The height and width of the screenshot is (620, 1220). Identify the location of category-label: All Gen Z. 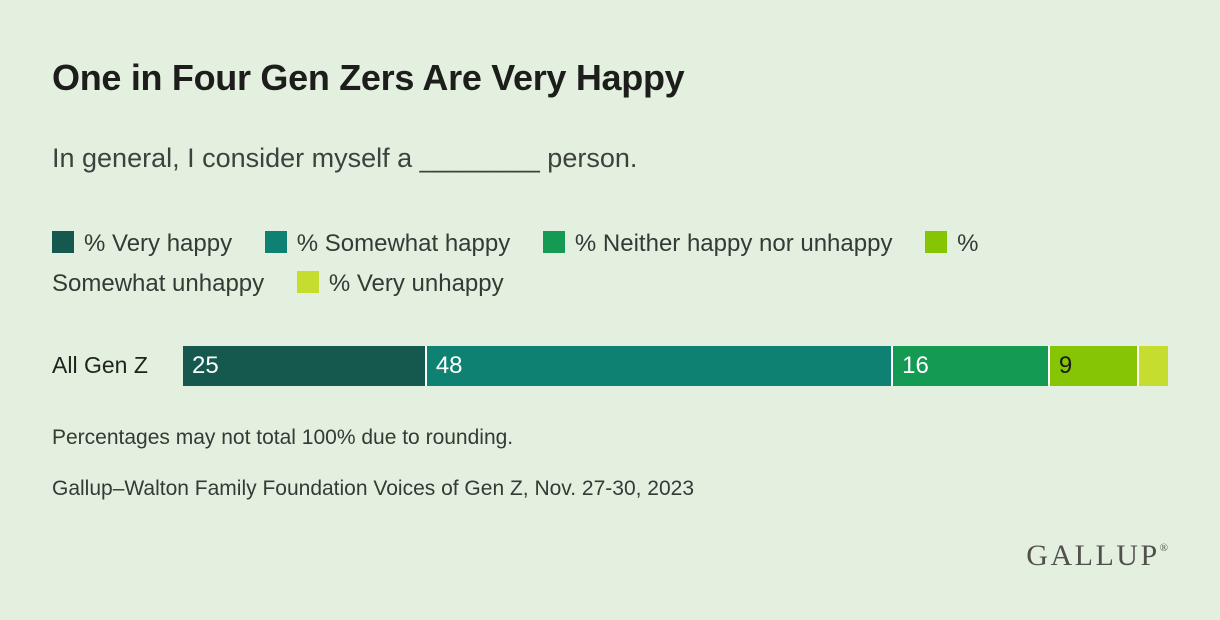
(100, 365).